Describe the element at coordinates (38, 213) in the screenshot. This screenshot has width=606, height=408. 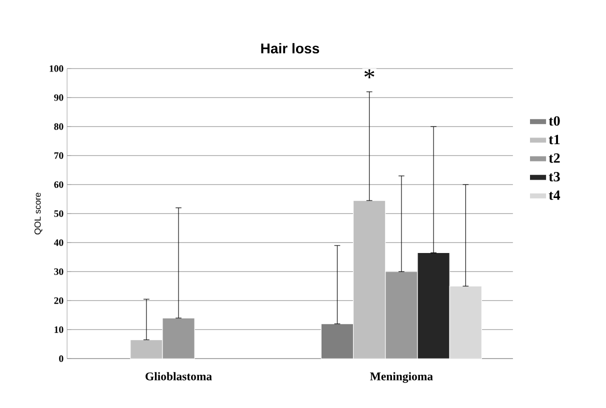
I see `y-axis-title: QOL score` at that location.